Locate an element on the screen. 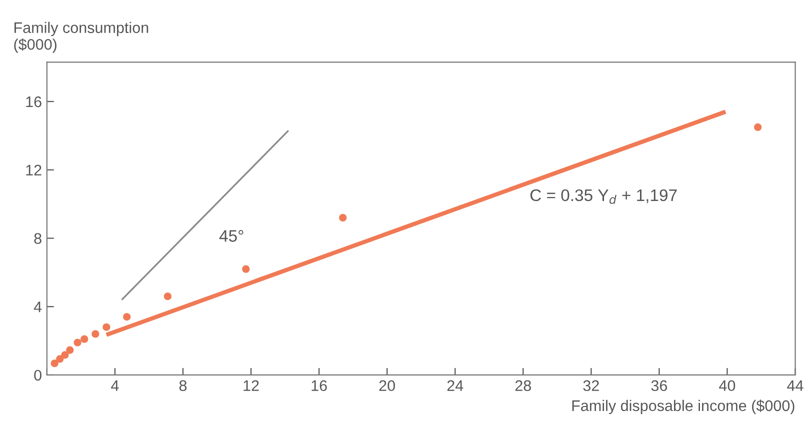 The image size is (809, 432). x-tick-label: 28 is located at coordinates (523, 386).